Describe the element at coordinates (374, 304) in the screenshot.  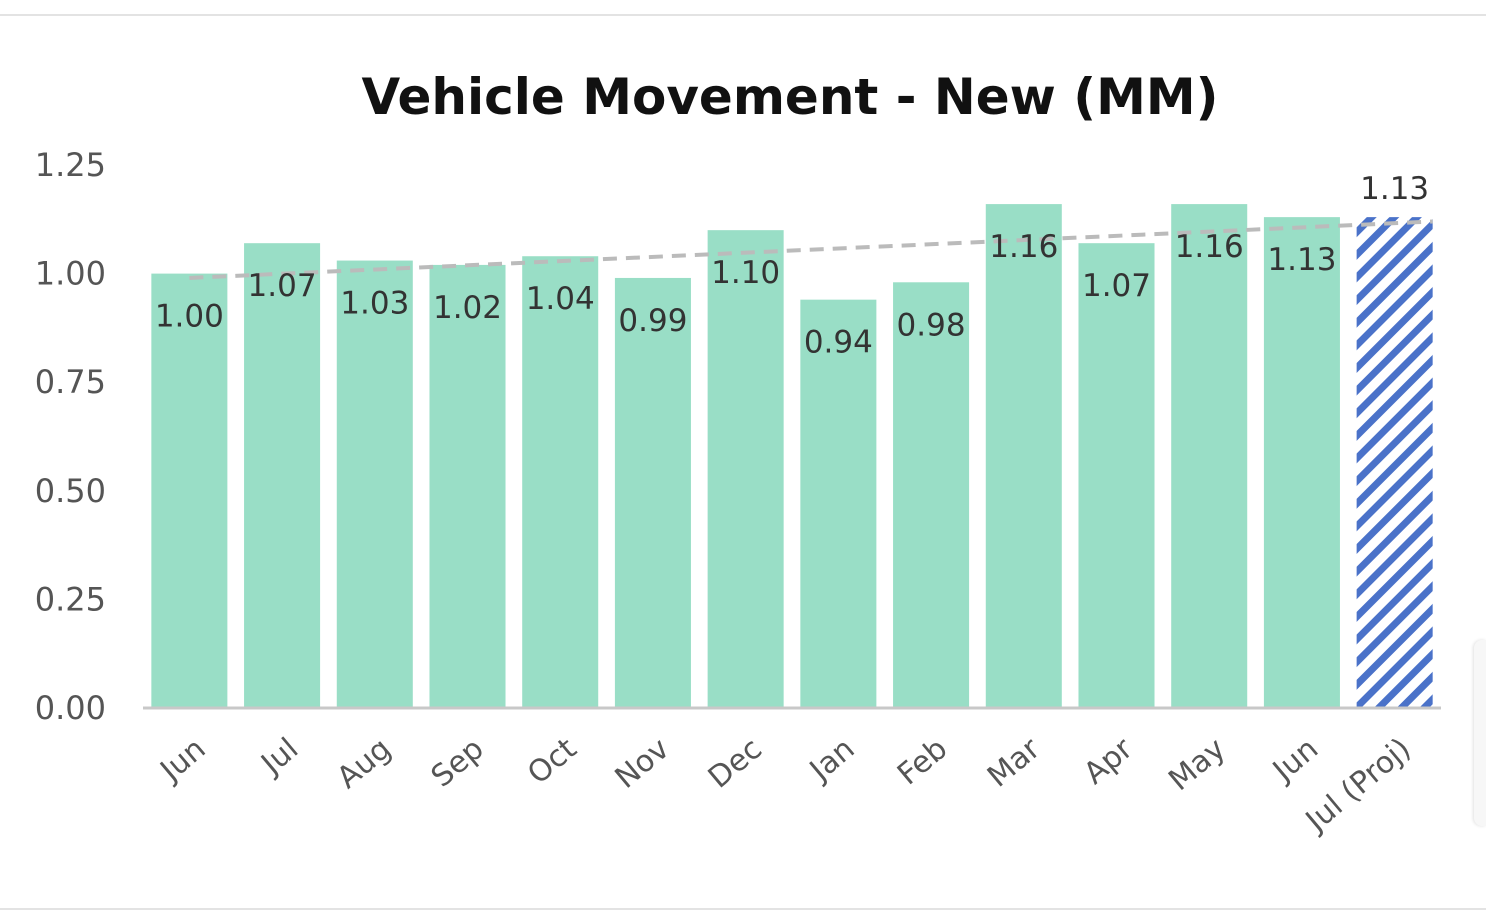
I see `data-label: 1.03` at that location.